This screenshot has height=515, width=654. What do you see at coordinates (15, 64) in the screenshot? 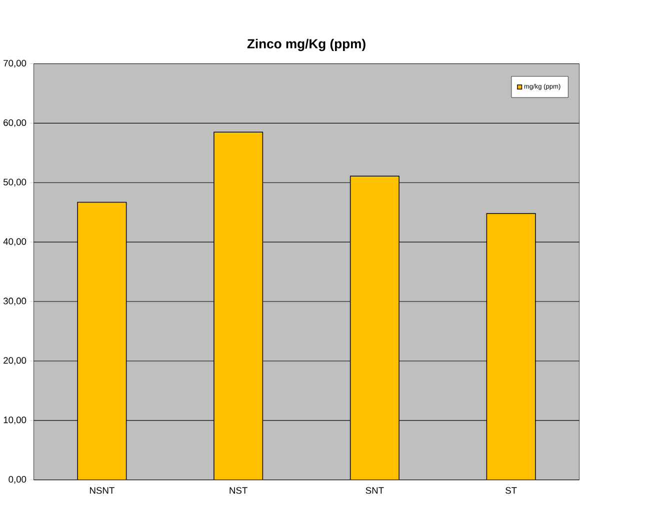
I see `y-tick-label: 70,00` at bounding box center [15, 64].